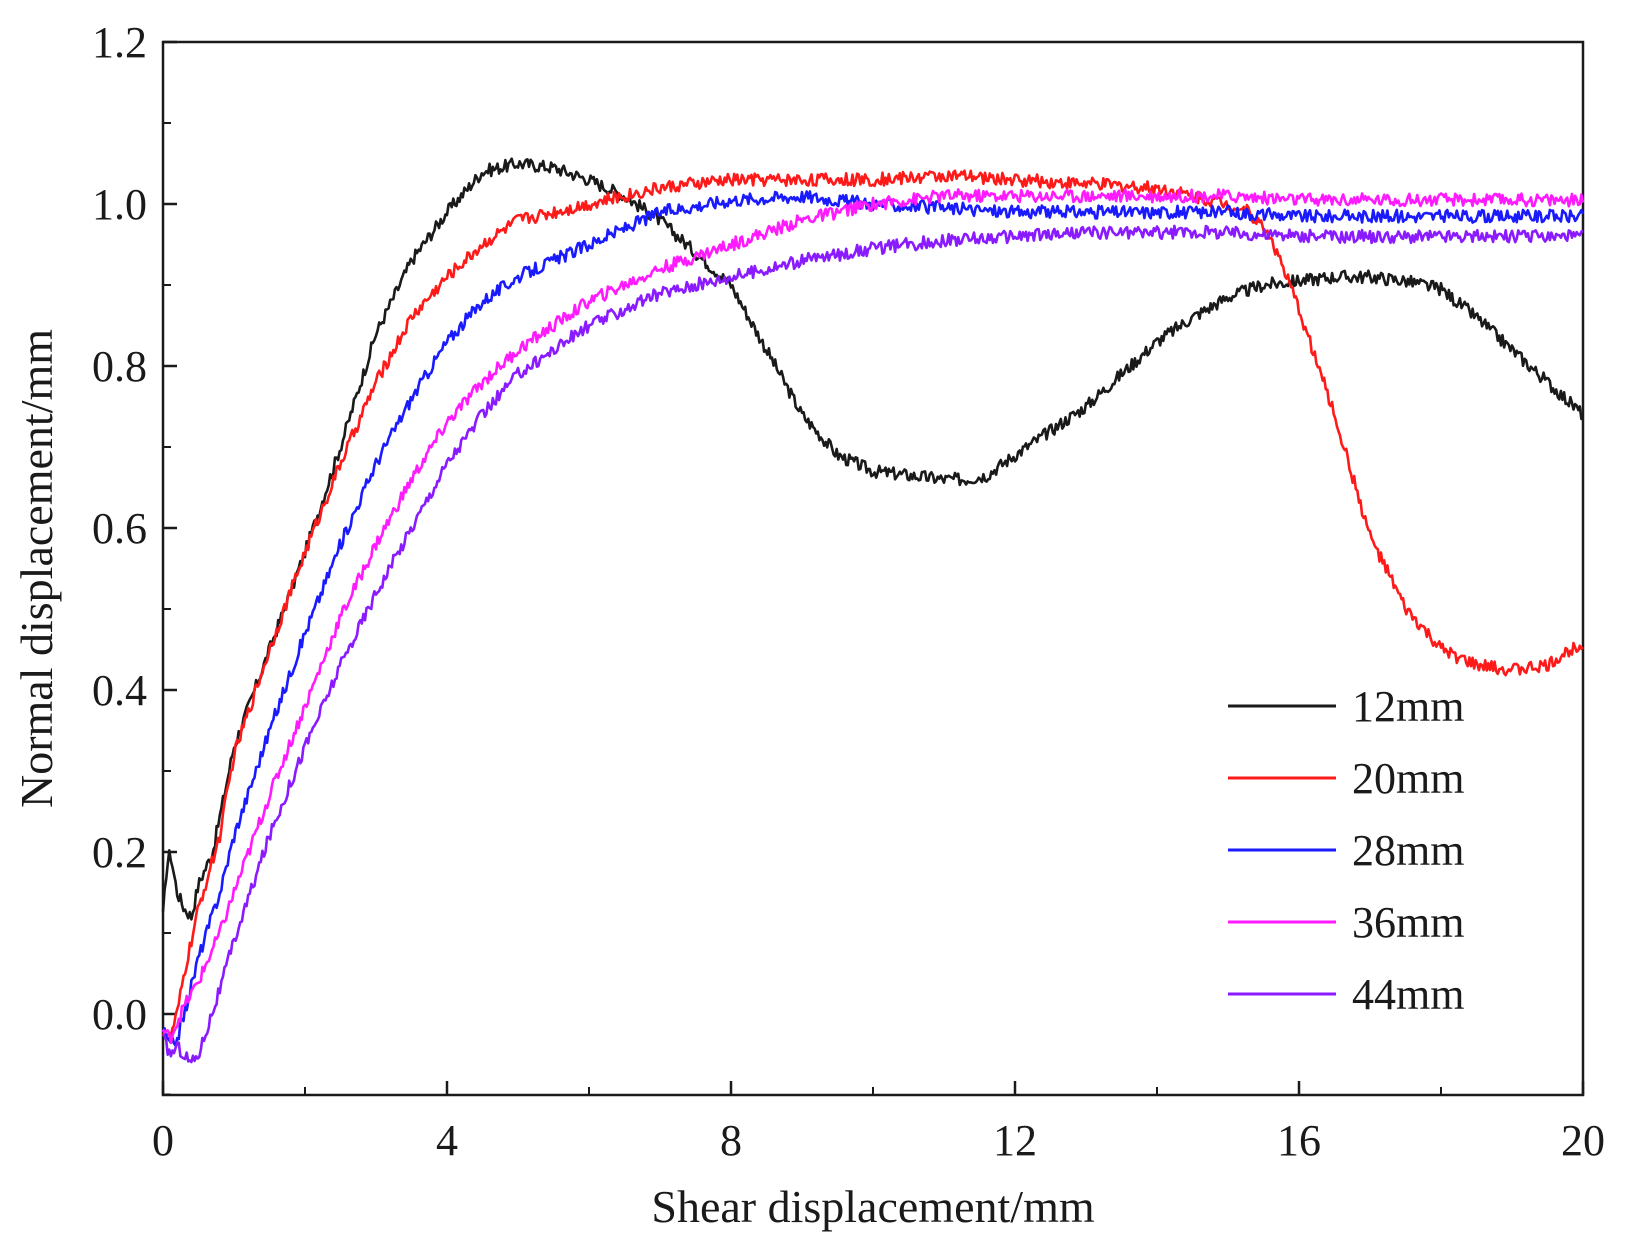 The image size is (1626, 1253). I want to click on legend: 12mm 20mm 28mm 36mm 44mm, so click(1346, 850).